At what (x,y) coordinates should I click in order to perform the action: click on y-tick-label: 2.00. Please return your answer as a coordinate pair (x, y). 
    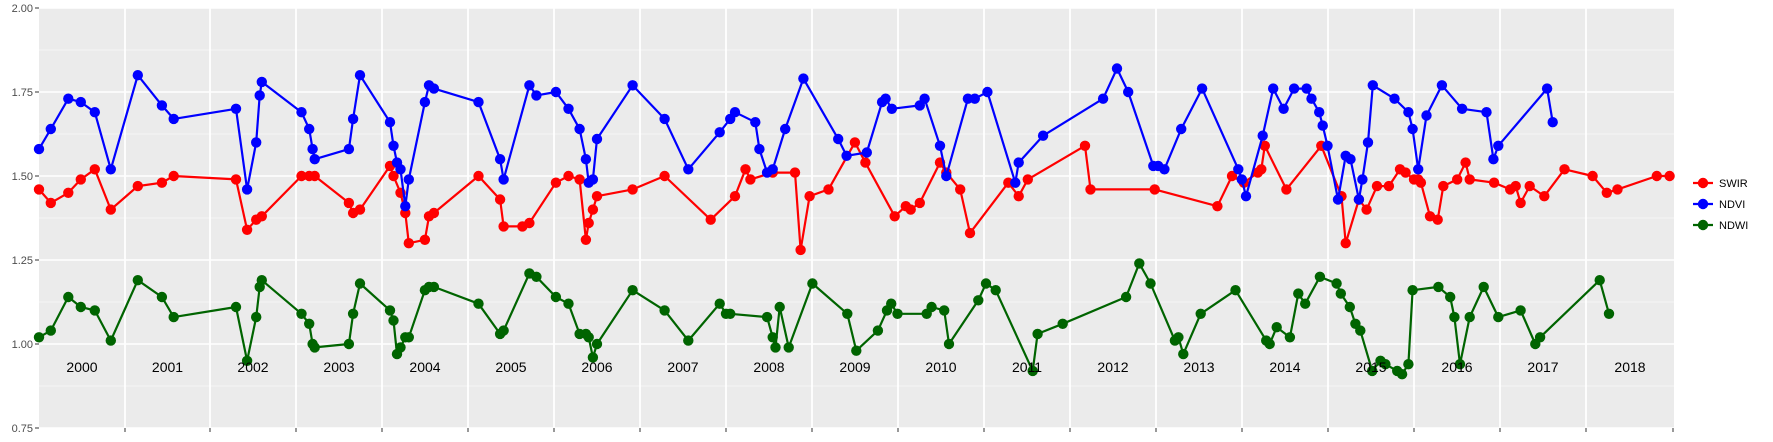
    Looking at the image, I should click on (22, 9).